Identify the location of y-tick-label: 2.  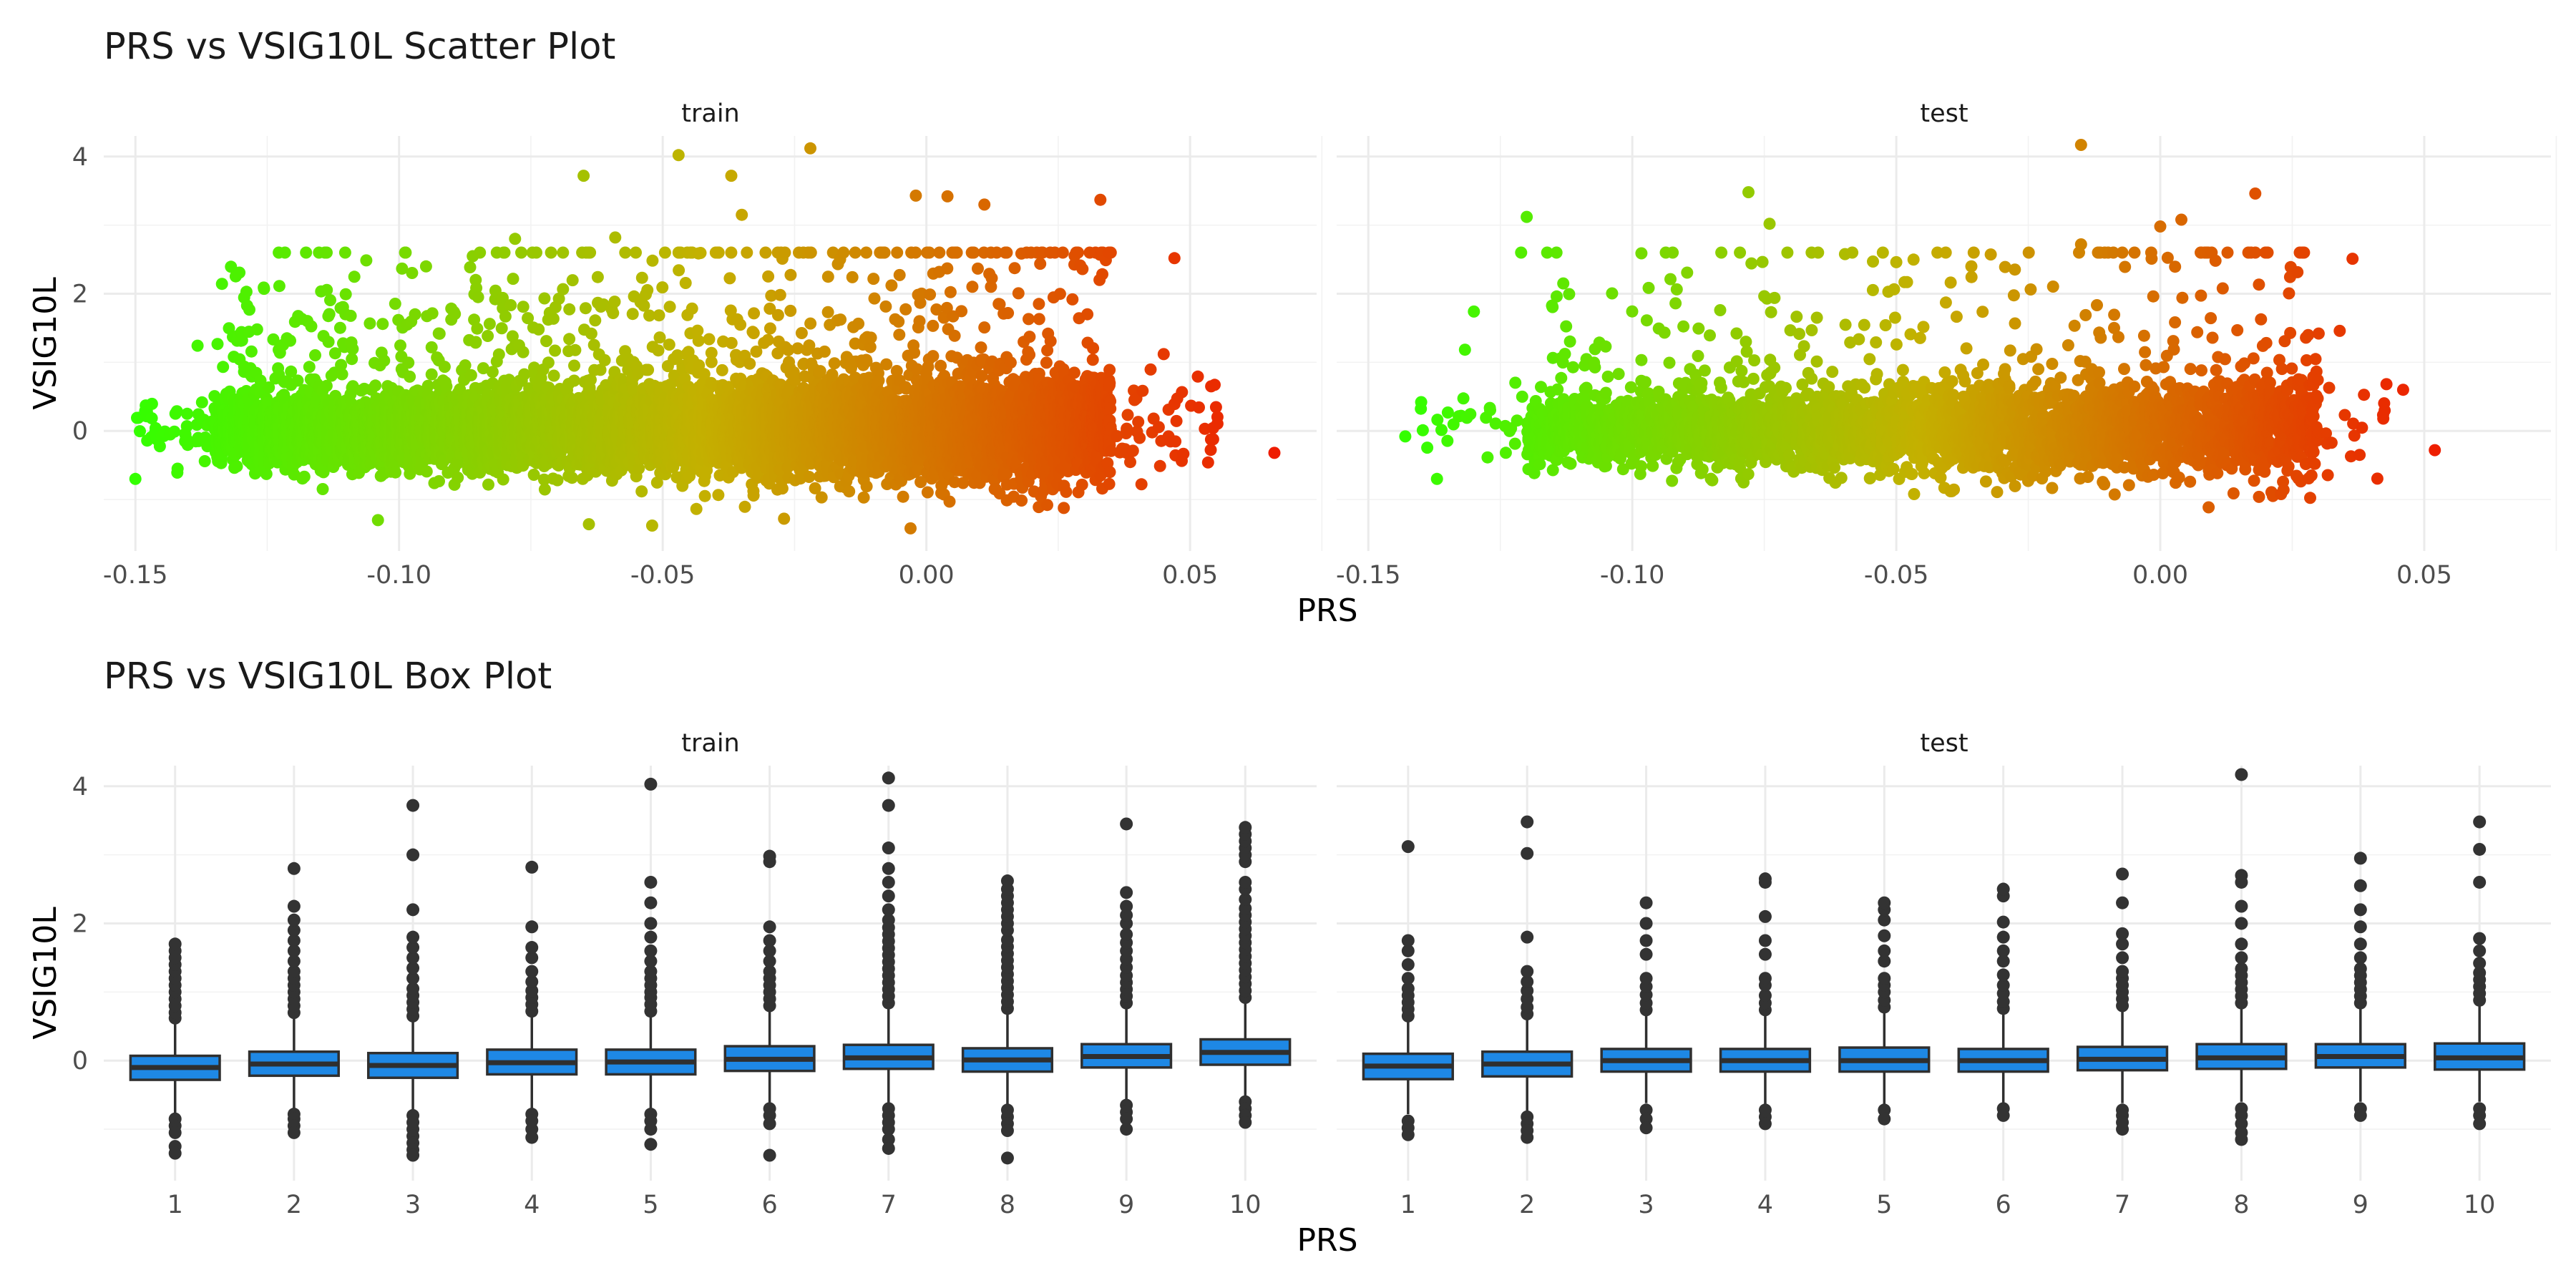
(80, 294).